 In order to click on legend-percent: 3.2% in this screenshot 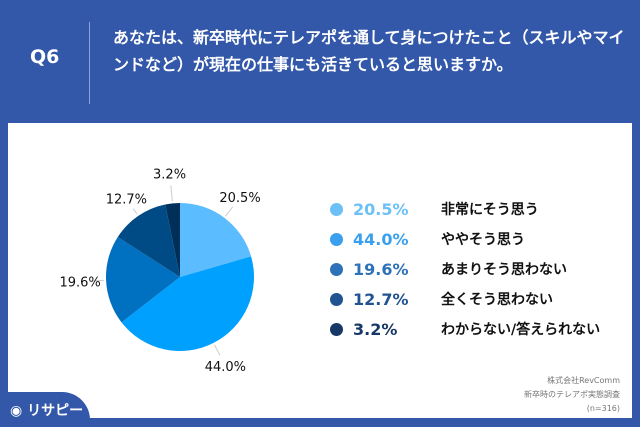, I will do `click(375, 329)`.